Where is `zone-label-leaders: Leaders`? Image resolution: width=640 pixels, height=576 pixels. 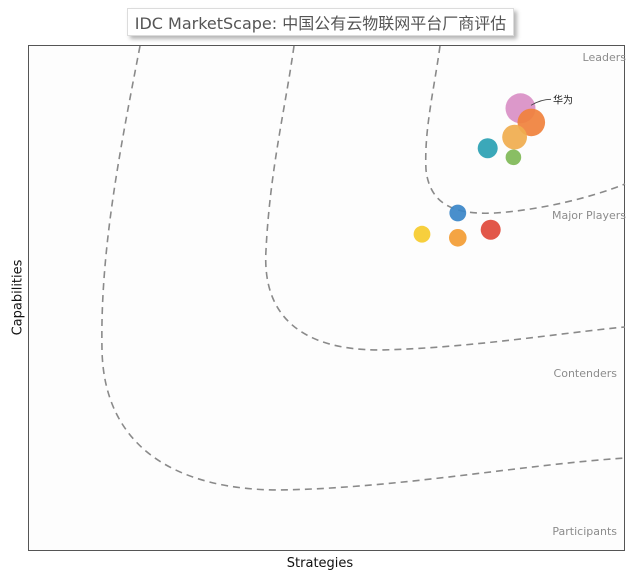 zone-label-leaders: Leaders is located at coordinates (605, 57).